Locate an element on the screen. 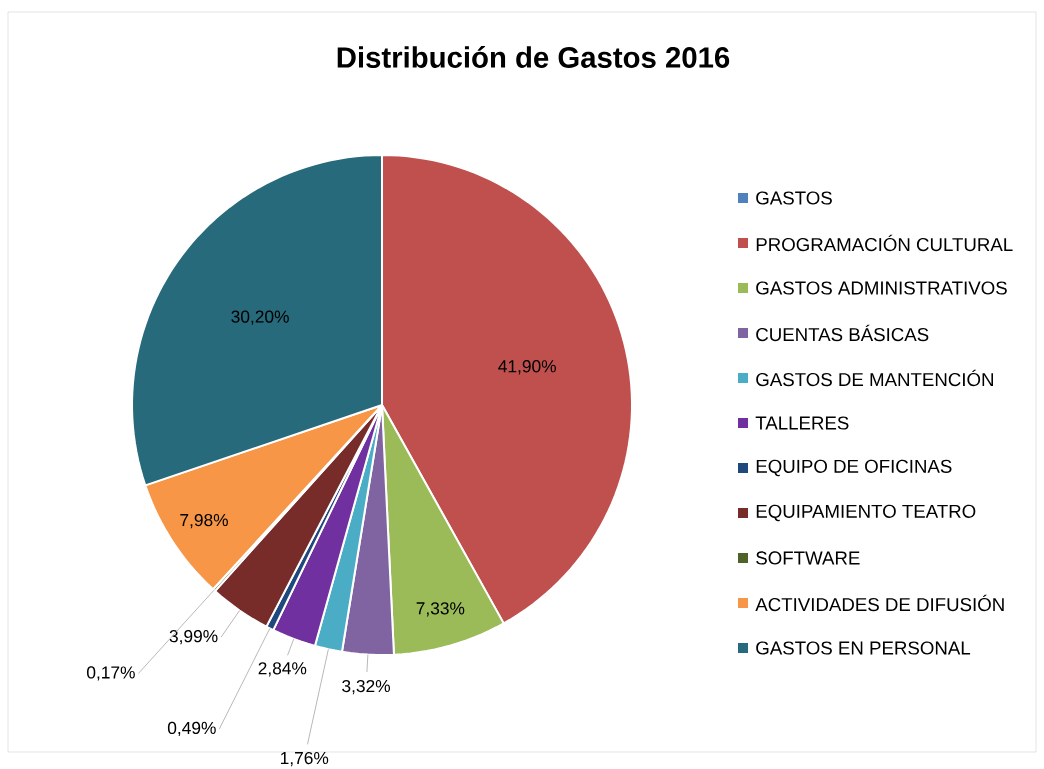  legend-label: GASTOS EN PERSONAL is located at coordinates (863, 648).